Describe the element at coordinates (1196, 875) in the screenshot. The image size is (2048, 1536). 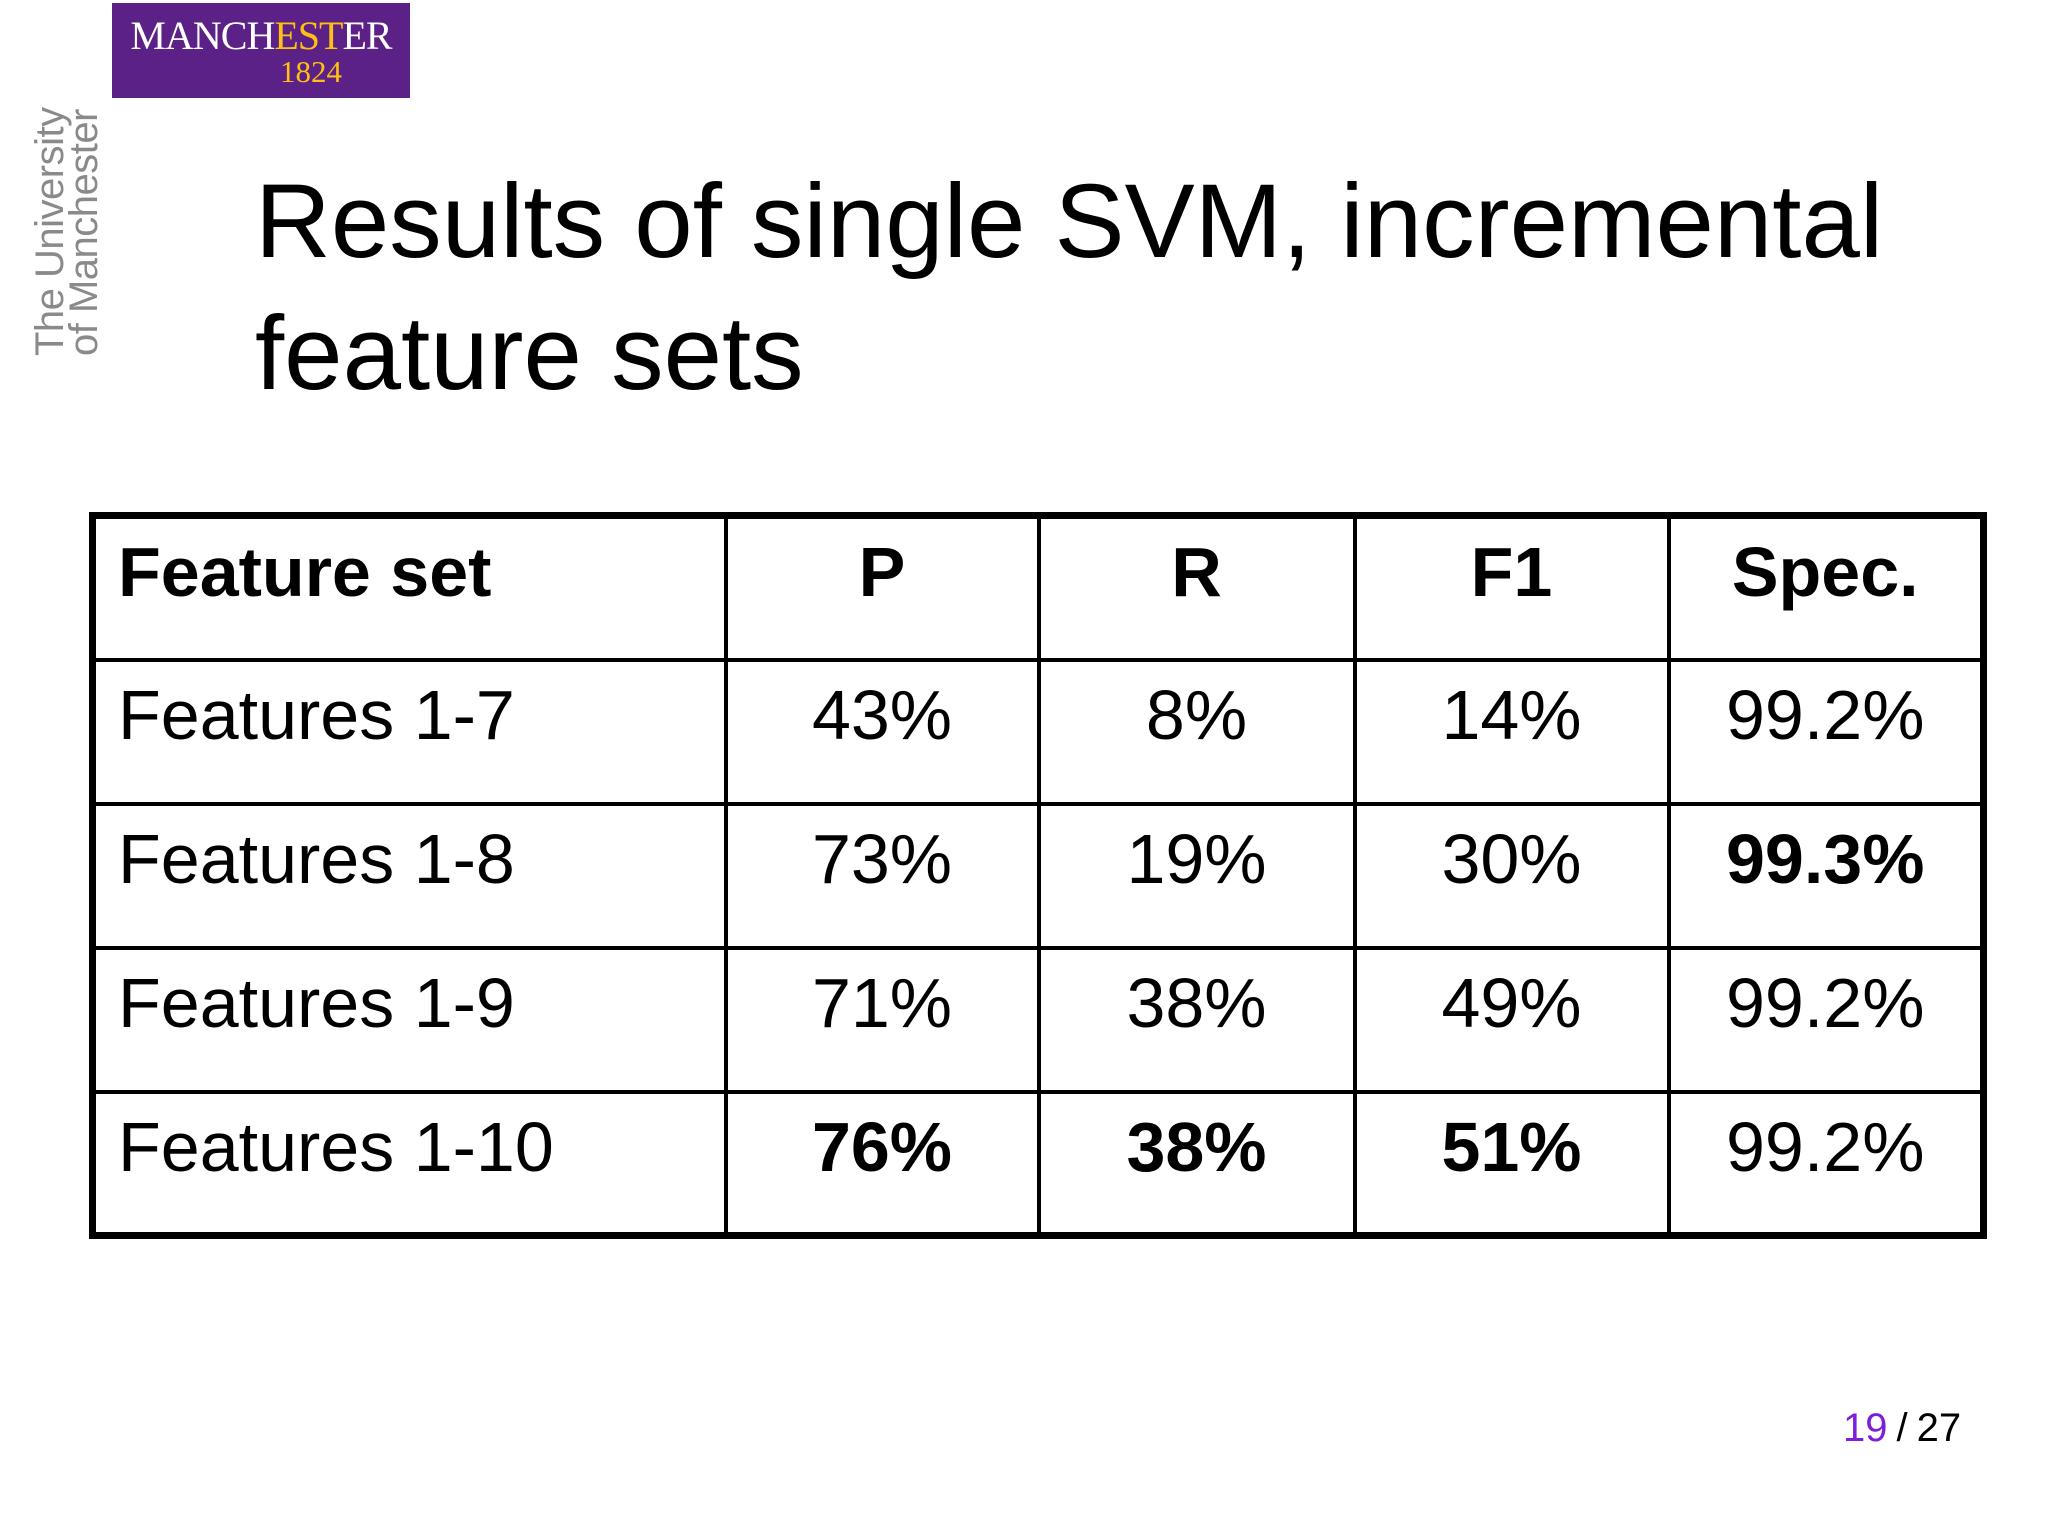
I see `table-cell: 19%` at that location.